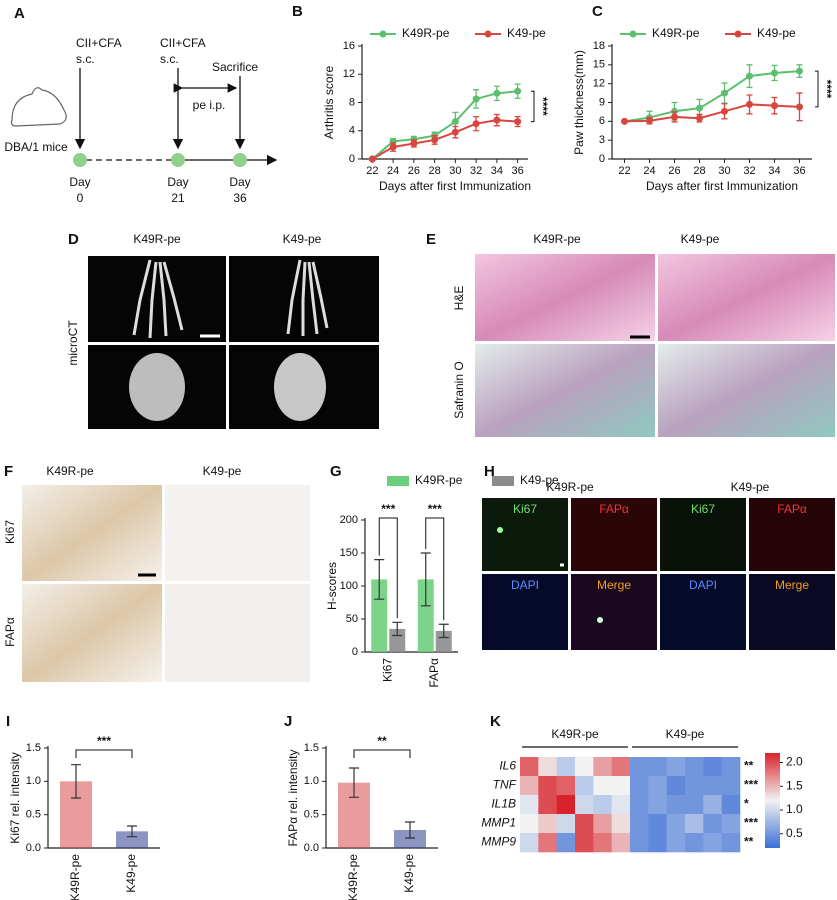  What do you see at coordinates (431, 239) in the screenshot?
I see `panel-letter: E` at bounding box center [431, 239].